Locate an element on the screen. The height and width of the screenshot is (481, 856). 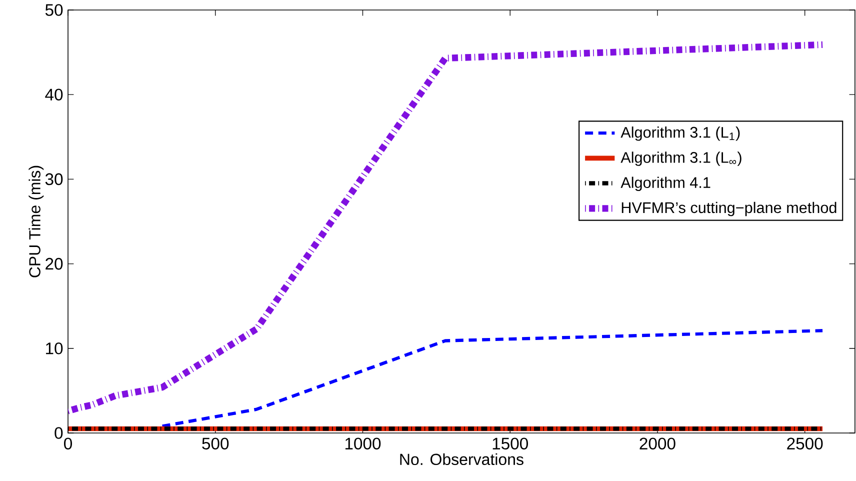
x-tick-label: 0 is located at coordinates (68, 444).